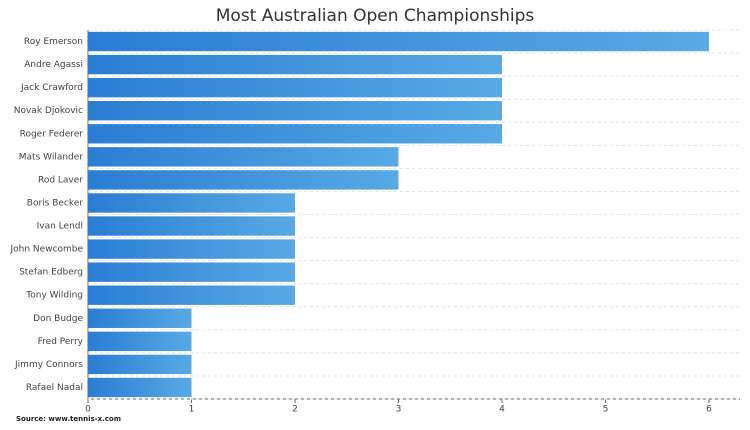 The image size is (750, 430). I want to click on source-note: Source: www.tennis-x.com, so click(68, 419).